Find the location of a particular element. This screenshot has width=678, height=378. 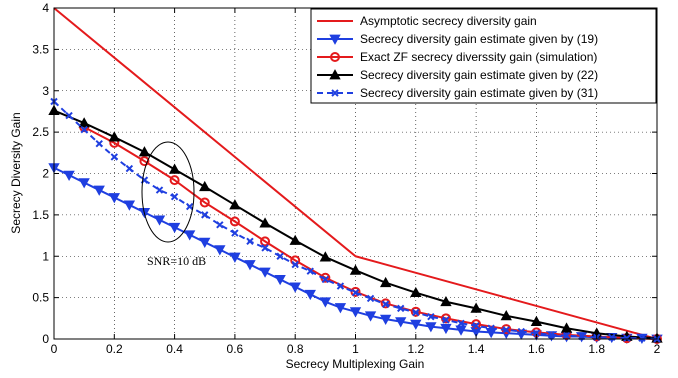

legend-box is located at coordinates (483, 56).